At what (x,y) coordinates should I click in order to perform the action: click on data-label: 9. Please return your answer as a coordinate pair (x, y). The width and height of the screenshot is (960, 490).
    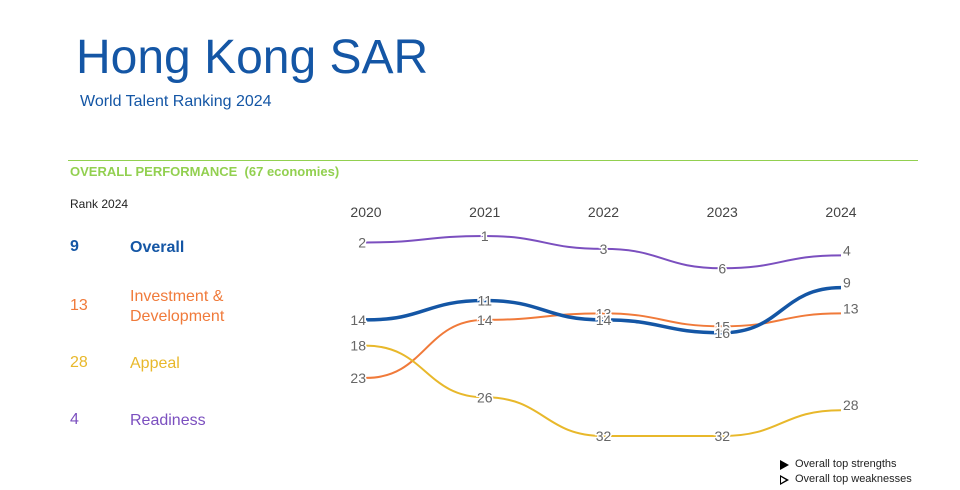
    Looking at the image, I should click on (847, 283).